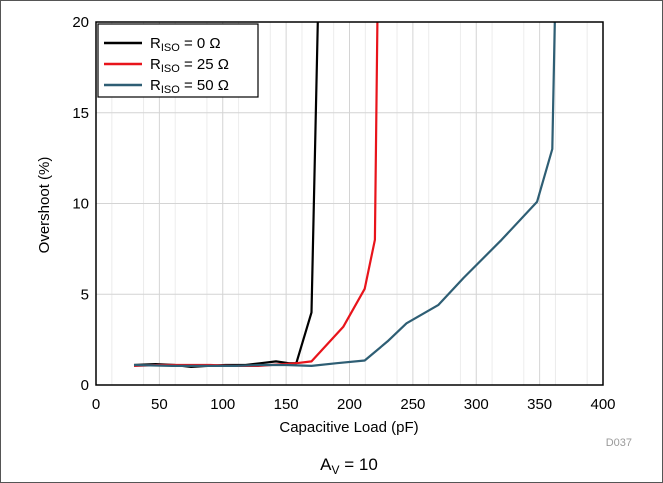  What do you see at coordinates (359, 464) in the screenshot?
I see `caption-rest: = 10` at bounding box center [359, 464].